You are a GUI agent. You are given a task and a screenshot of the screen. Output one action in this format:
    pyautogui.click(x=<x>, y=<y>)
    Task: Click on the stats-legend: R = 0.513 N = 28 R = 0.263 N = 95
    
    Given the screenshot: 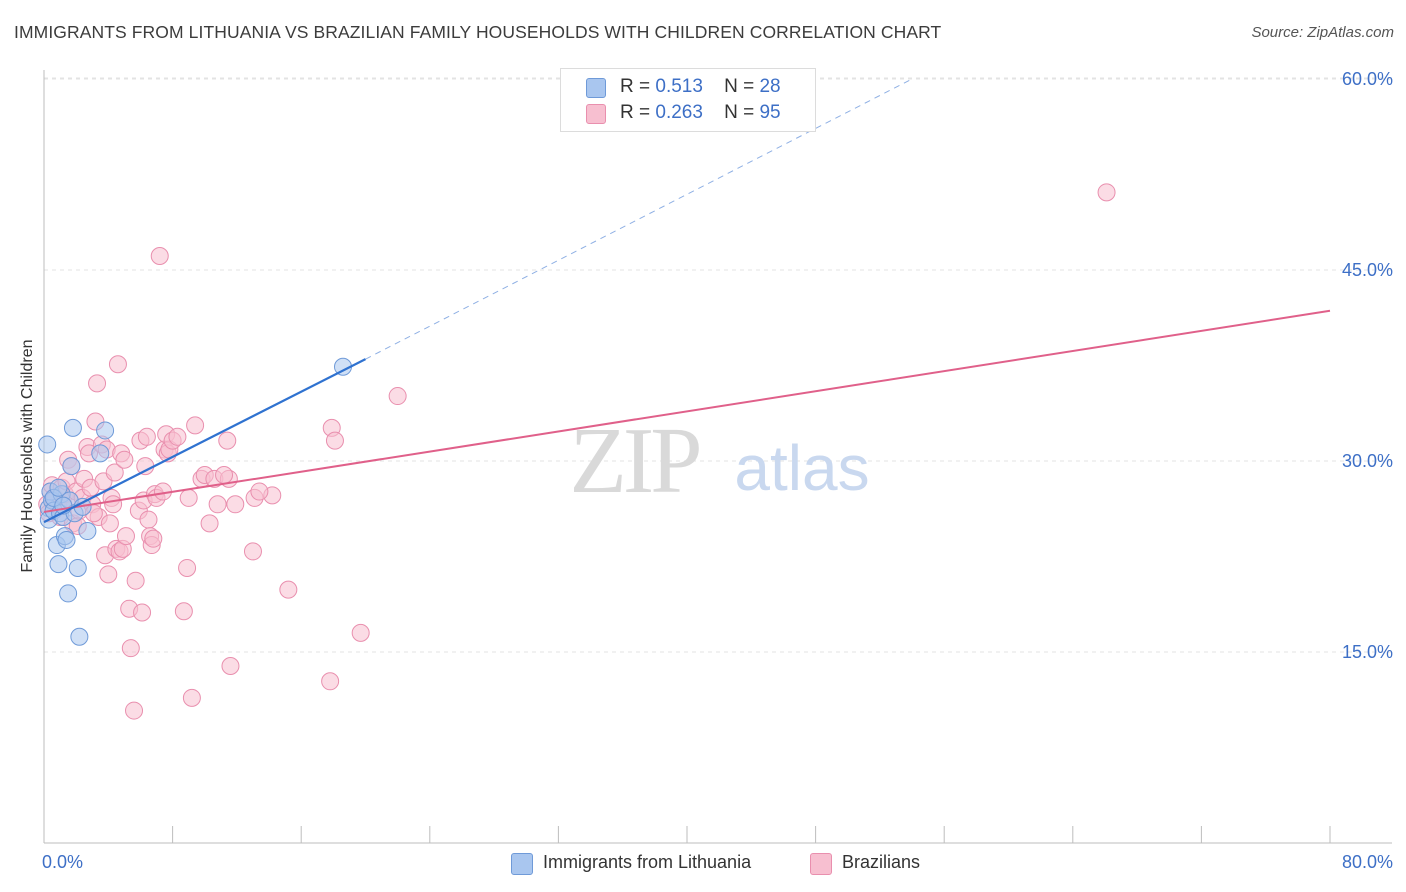 What is the action you would take?
    pyautogui.click(x=688, y=100)
    